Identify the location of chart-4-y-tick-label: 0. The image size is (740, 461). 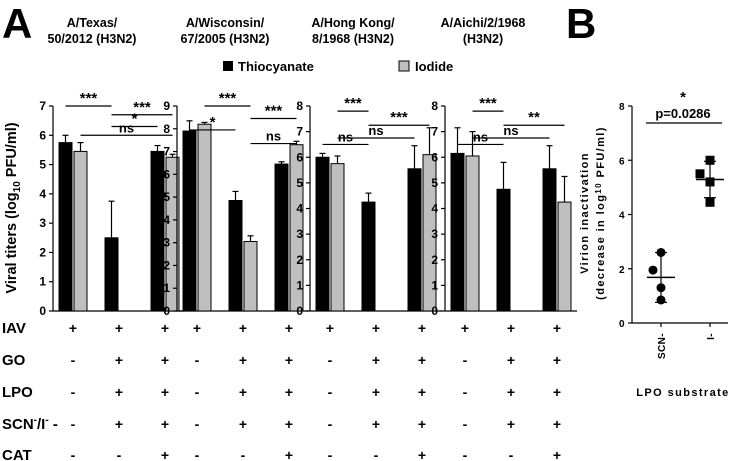
(434, 311).